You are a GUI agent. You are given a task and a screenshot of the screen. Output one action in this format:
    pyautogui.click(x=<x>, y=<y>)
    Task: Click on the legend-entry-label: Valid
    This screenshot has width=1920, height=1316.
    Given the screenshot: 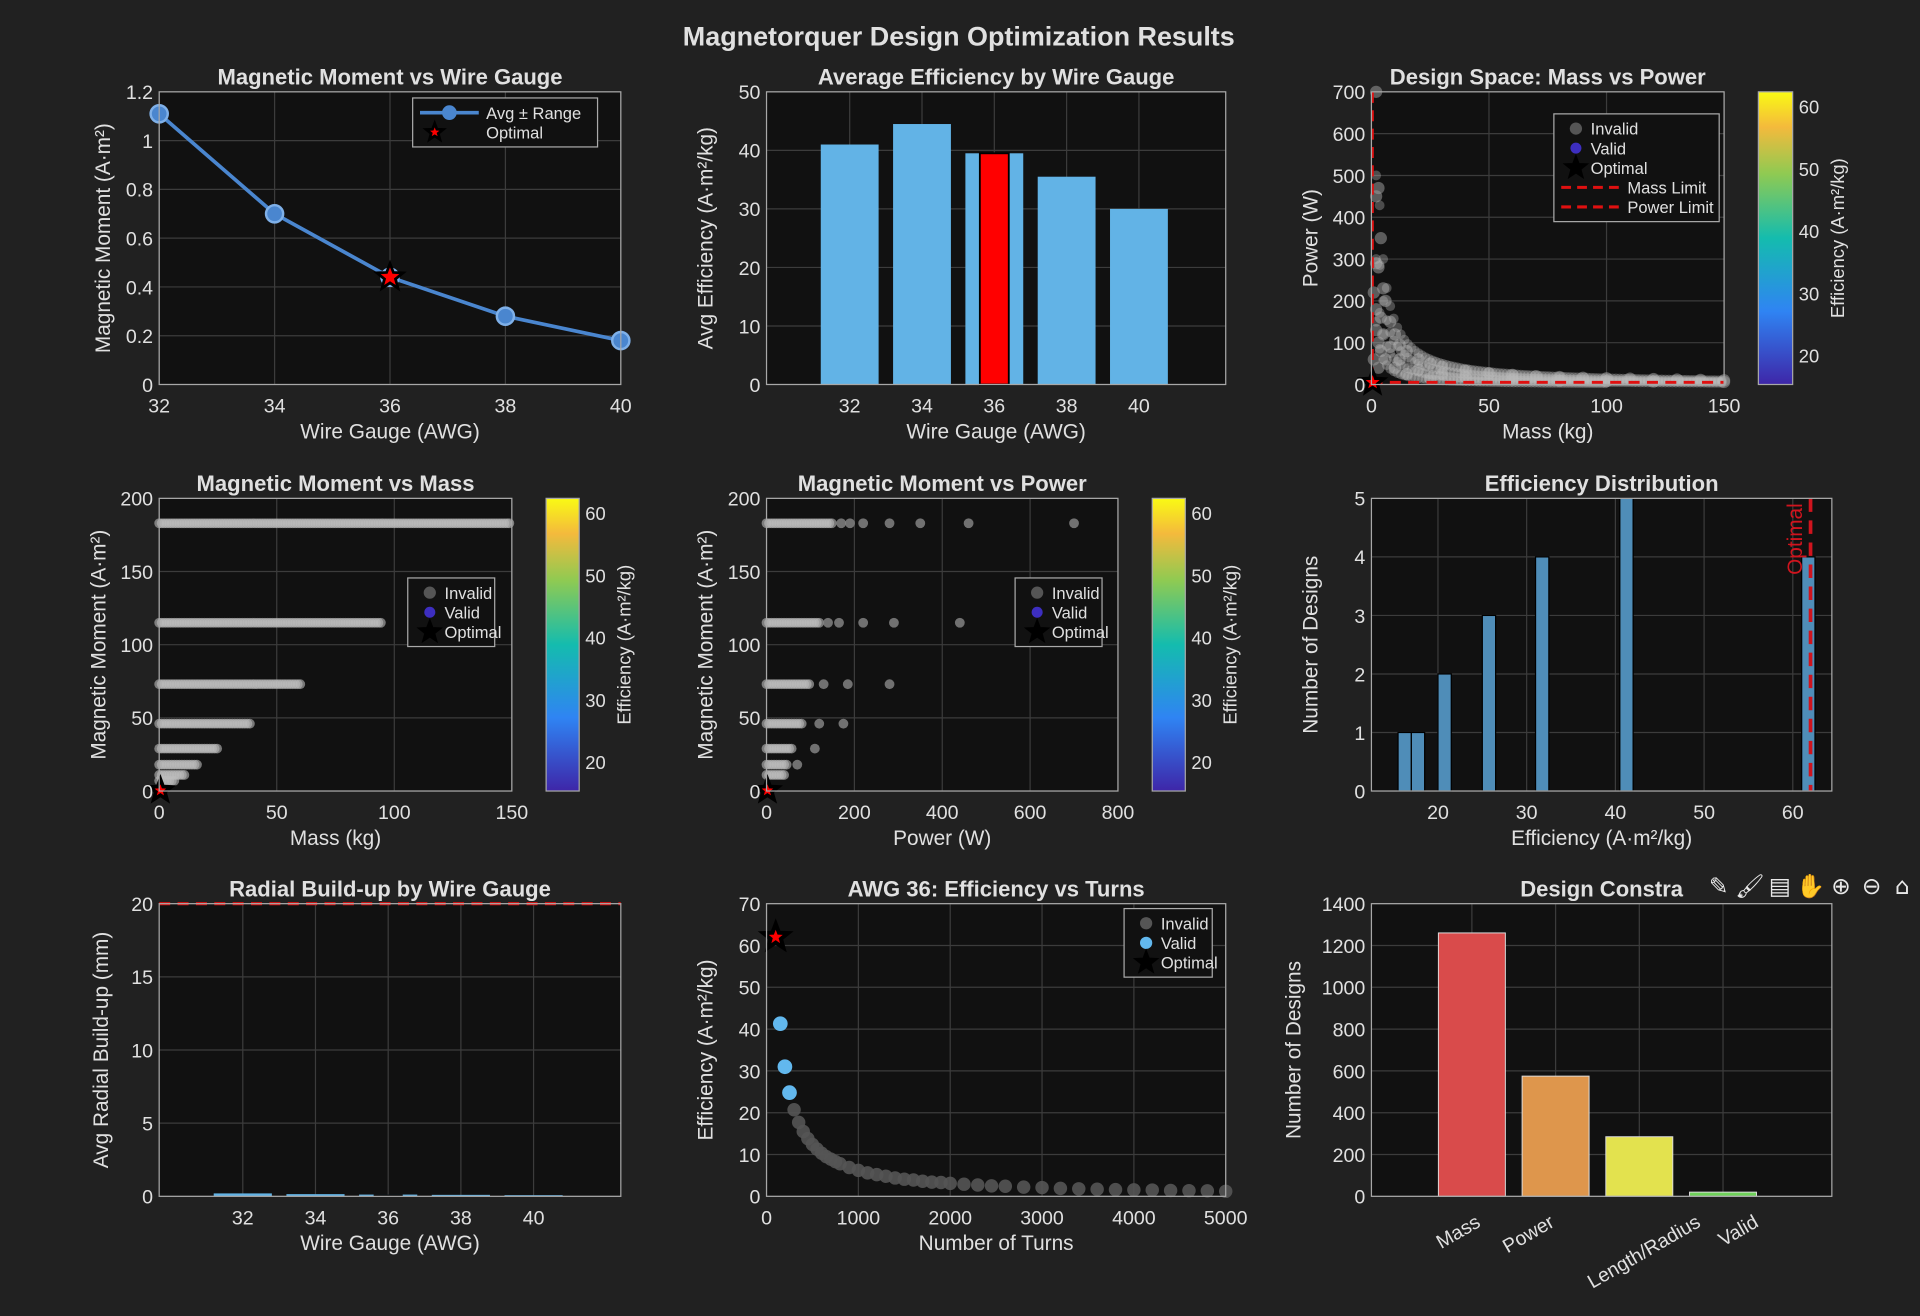 What is the action you would take?
    pyautogui.click(x=1069, y=612)
    